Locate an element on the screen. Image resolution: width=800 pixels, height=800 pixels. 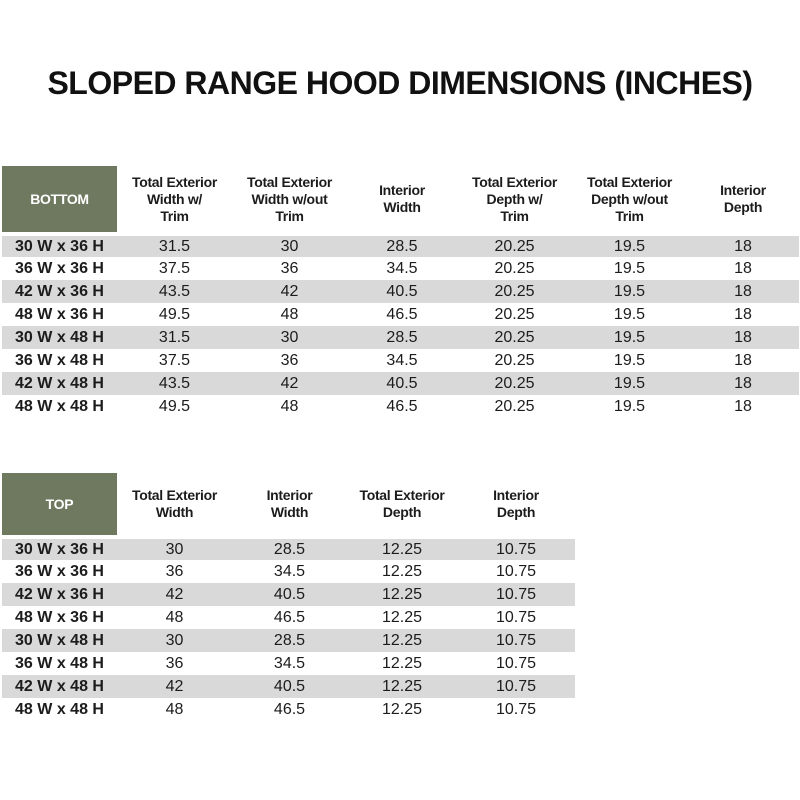
column-header: Total Exterior Width w/ Trim is located at coordinates (174, 201).